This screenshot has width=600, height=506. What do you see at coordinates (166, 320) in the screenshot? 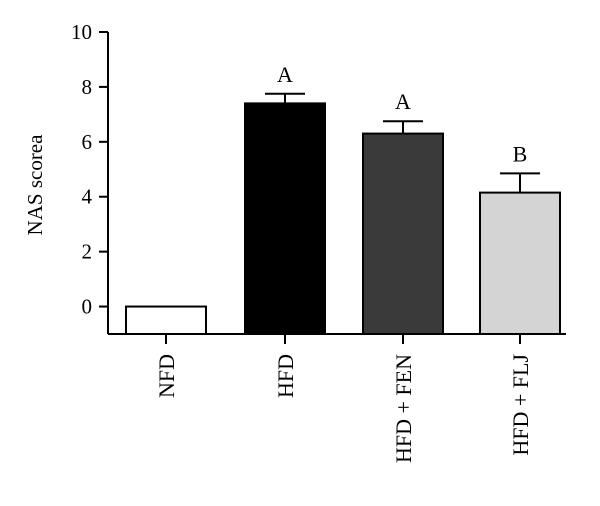
I see `bar-nfd` at bounding box center [166, 320].